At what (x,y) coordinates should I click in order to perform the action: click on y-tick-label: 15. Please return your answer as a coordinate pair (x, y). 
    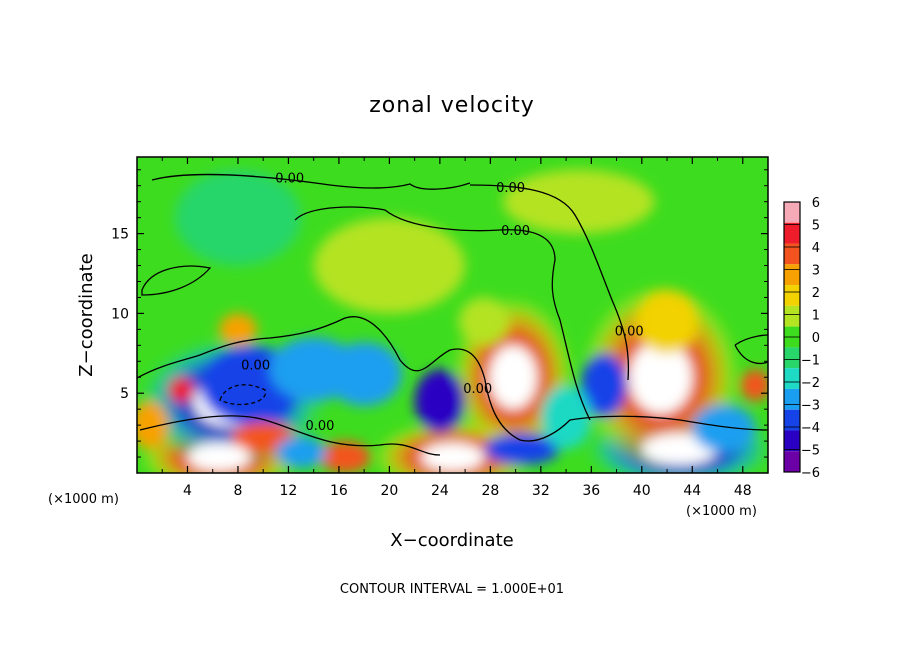
    Looking at the image, I should click on (120, 235).